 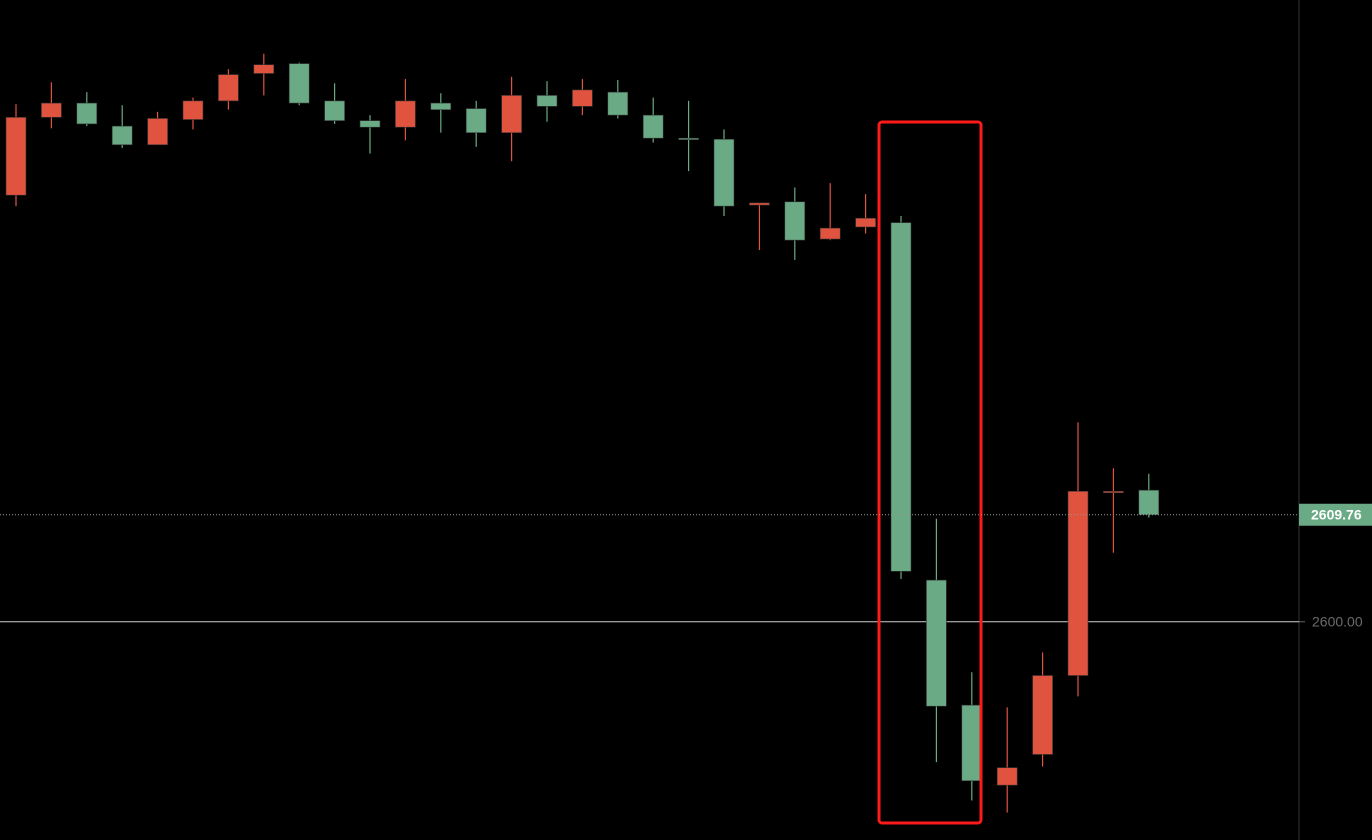 What do you see at coordinates (1337, 621) in the screenshot?
I see `y-tick-label: 2600.00` at bounding box center [1337, 621].